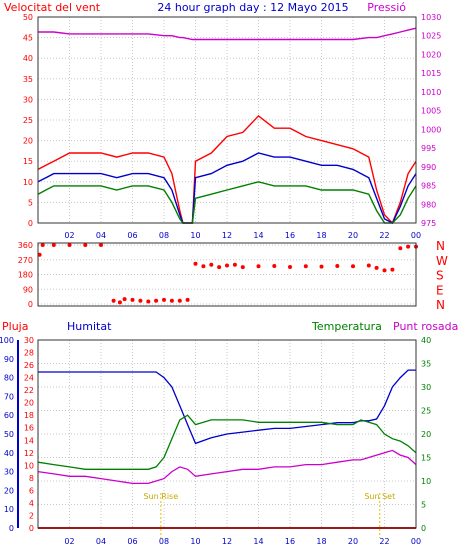  What do you see at coordinates (29, 378) in the screenshot?
I see `rain-tick: 24` at bounding box center [29, 378].